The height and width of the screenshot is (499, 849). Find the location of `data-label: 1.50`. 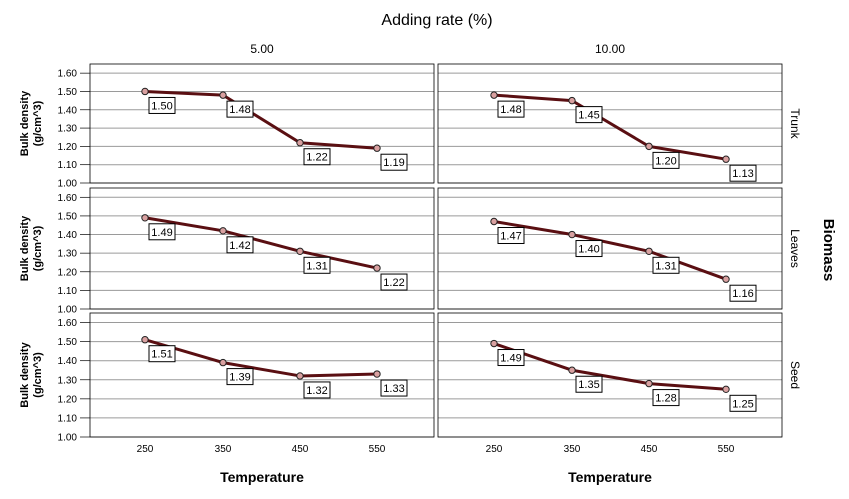

data-label: 1.50 is located at coordinates (161, 106).